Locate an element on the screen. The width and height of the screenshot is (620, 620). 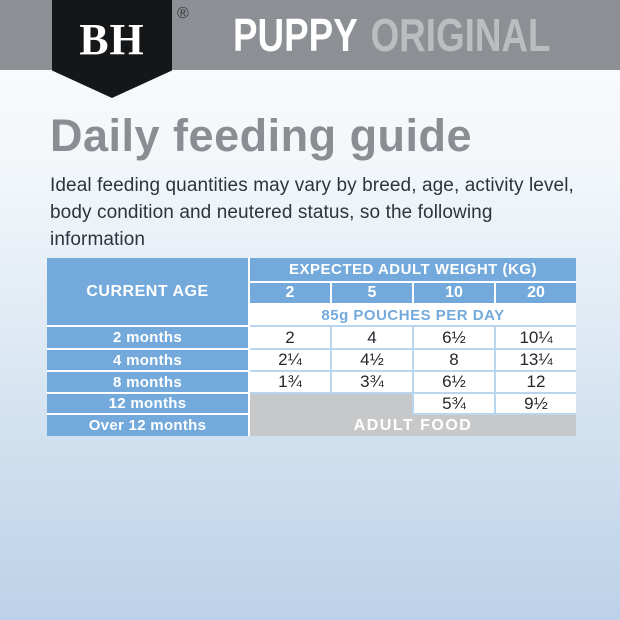
current-age-header: CURRENT AGE is located at coordinates (147, 291).